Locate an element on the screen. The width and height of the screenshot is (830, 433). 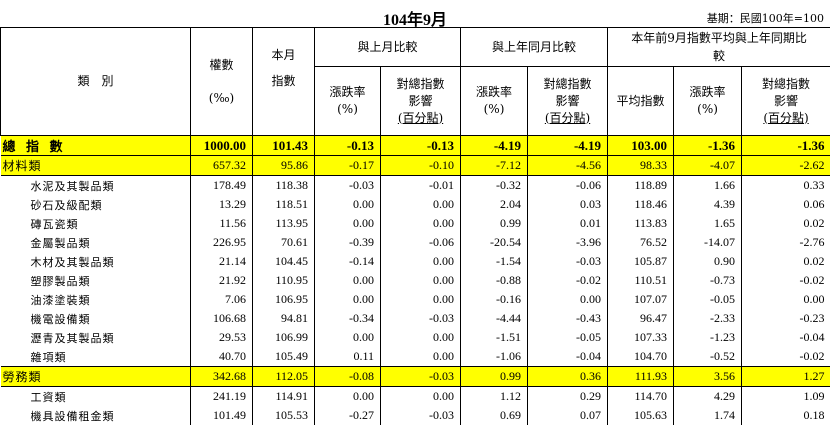
year-impact-cell: -0.03 is located at coordinates (567, 261).